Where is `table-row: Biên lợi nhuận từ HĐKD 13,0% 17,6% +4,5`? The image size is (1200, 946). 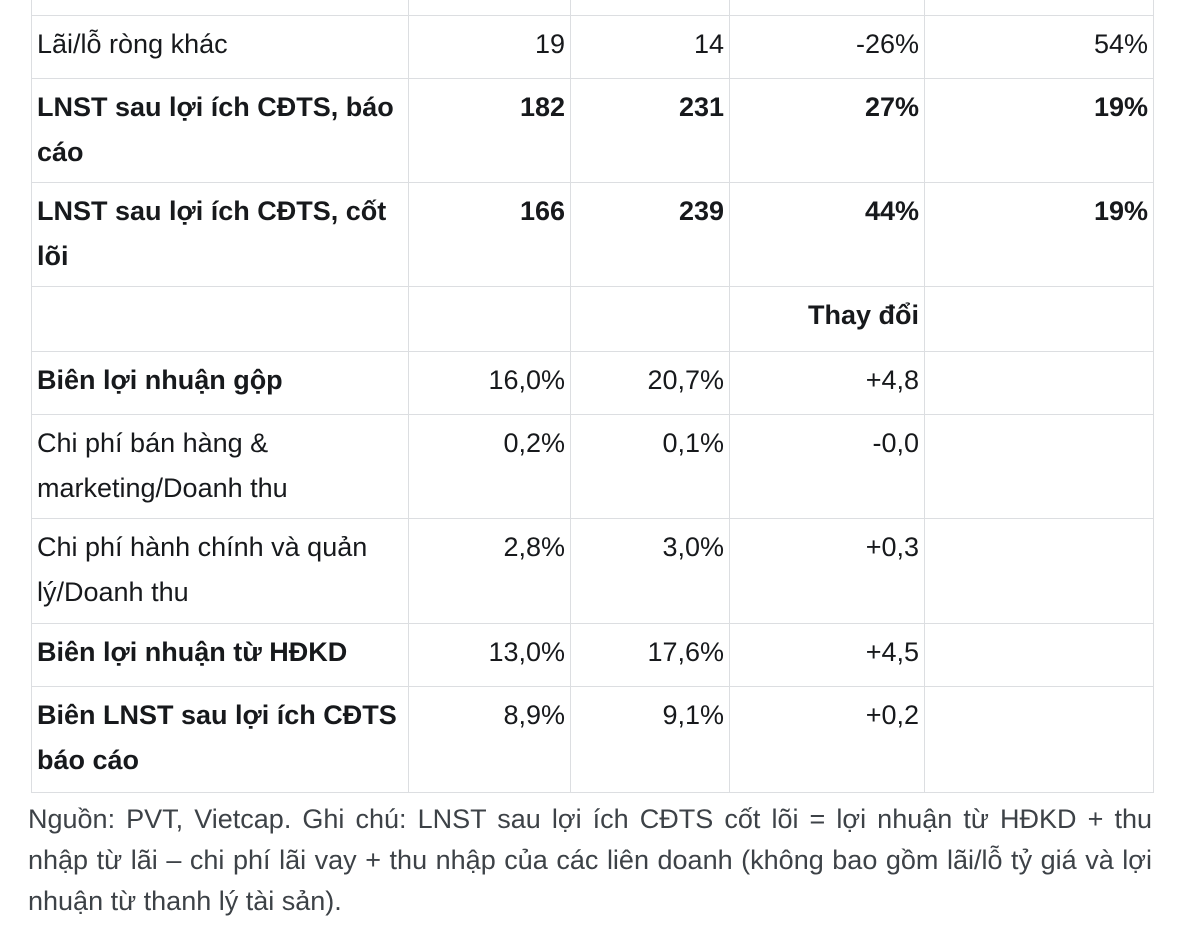 table-row: Biên lợi nhuận từ HĐKD 13,0% 17,6% +4,5 is located at coordinates (592, 654).